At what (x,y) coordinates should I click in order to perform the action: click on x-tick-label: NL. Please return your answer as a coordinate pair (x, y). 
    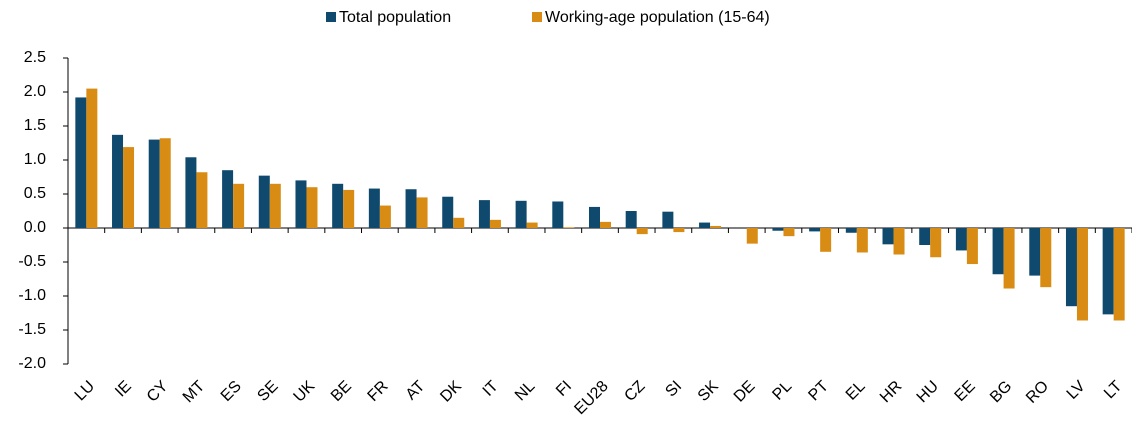
    Looking at the image, I should click on (525, 391).